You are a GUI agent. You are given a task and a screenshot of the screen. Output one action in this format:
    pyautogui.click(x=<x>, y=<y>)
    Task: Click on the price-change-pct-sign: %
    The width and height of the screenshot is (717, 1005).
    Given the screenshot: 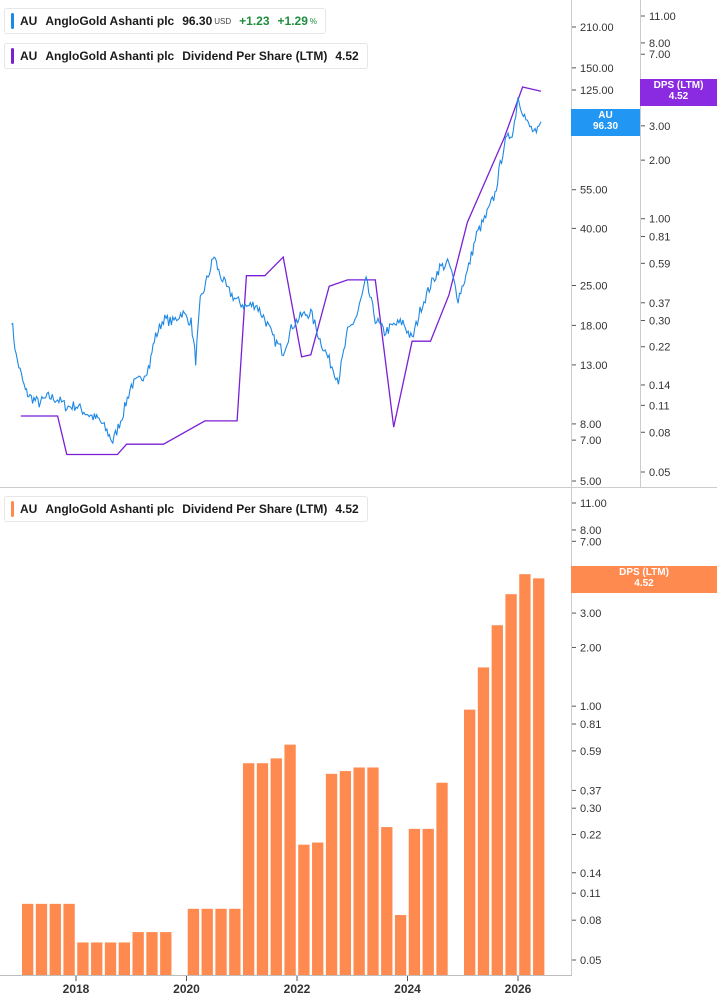 What is the action you would take?
    pyautogui.click(x=313, y=21)
    